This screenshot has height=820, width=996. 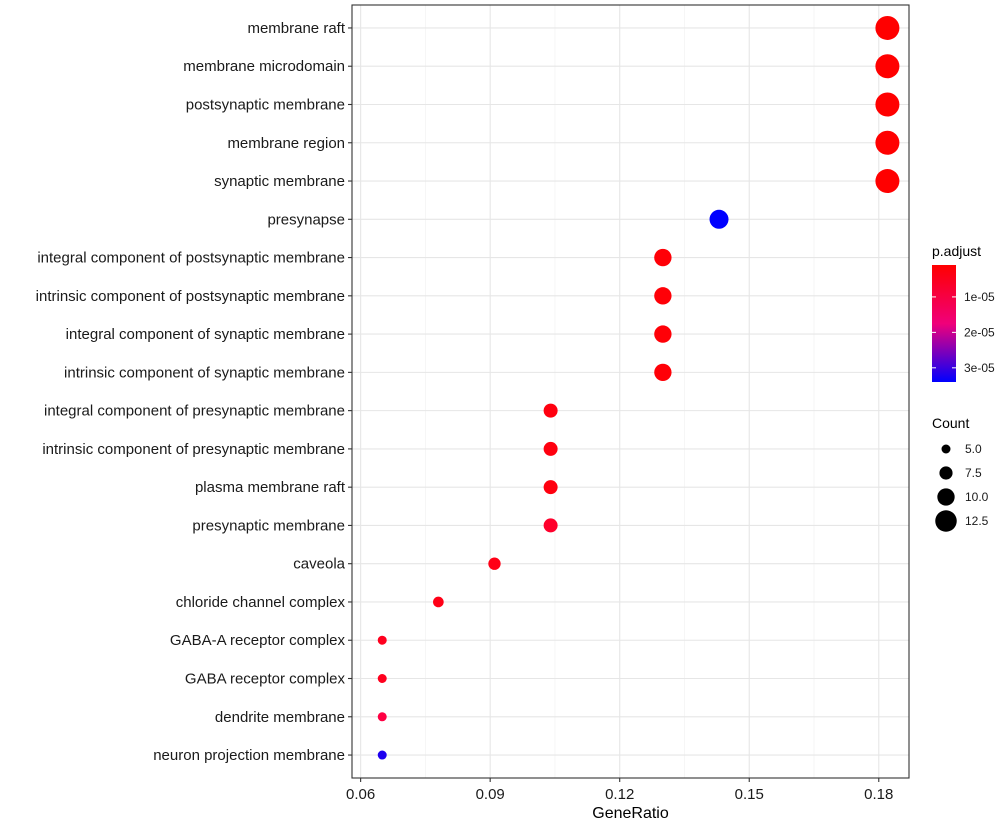 What do you see at coordinates (977, 521) in the screenshot?
I see `size-legend-label: 12.5` at bounding box center [977, 521].